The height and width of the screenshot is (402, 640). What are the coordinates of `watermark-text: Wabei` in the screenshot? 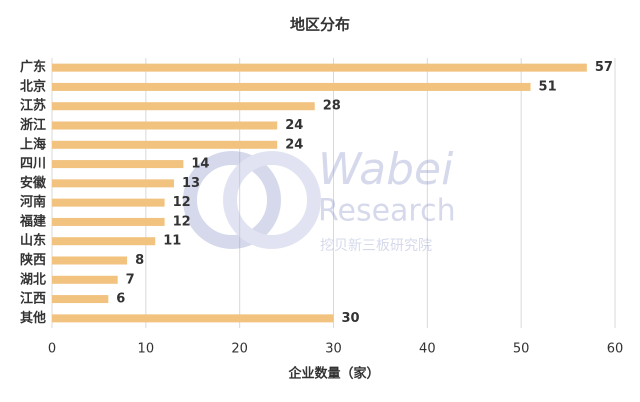 It's located at (386, 169).